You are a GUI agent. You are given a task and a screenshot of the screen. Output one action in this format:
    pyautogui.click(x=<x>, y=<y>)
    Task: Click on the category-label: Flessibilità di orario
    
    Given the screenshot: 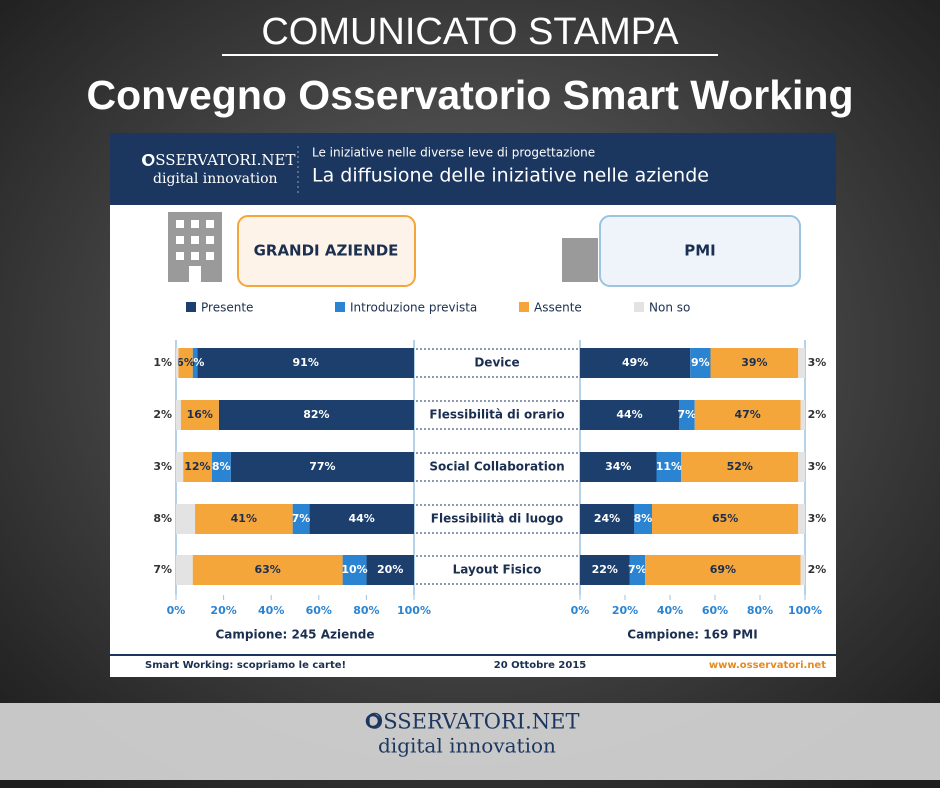 What is the action you would take?
    pyautogui.click(x=496, y=415)
    